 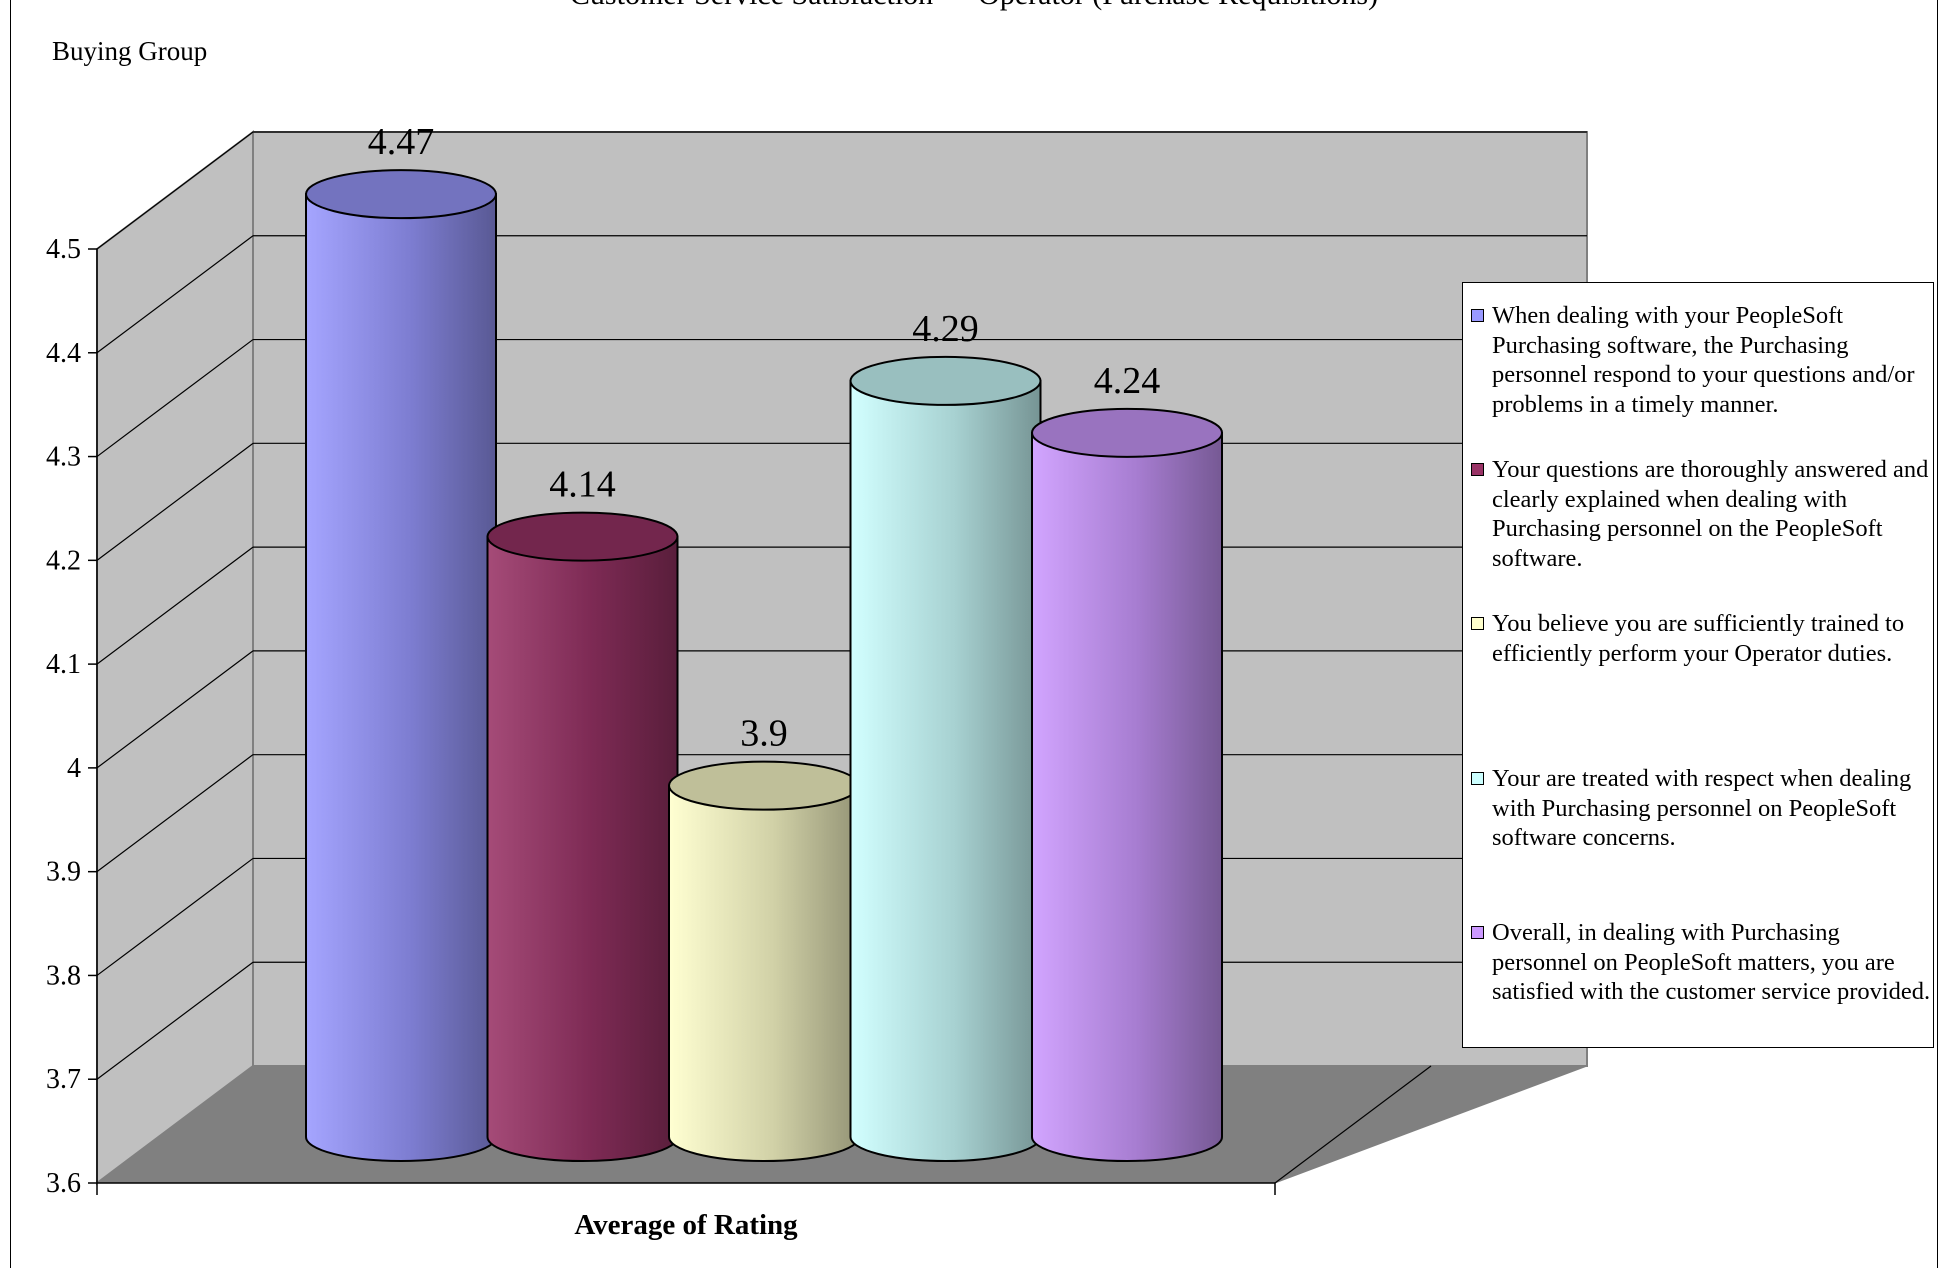 What do you see at coordinates (63, 249) in the screenshot?
I see `y-tick-label: 4.5` at bounding box center [63, 249].